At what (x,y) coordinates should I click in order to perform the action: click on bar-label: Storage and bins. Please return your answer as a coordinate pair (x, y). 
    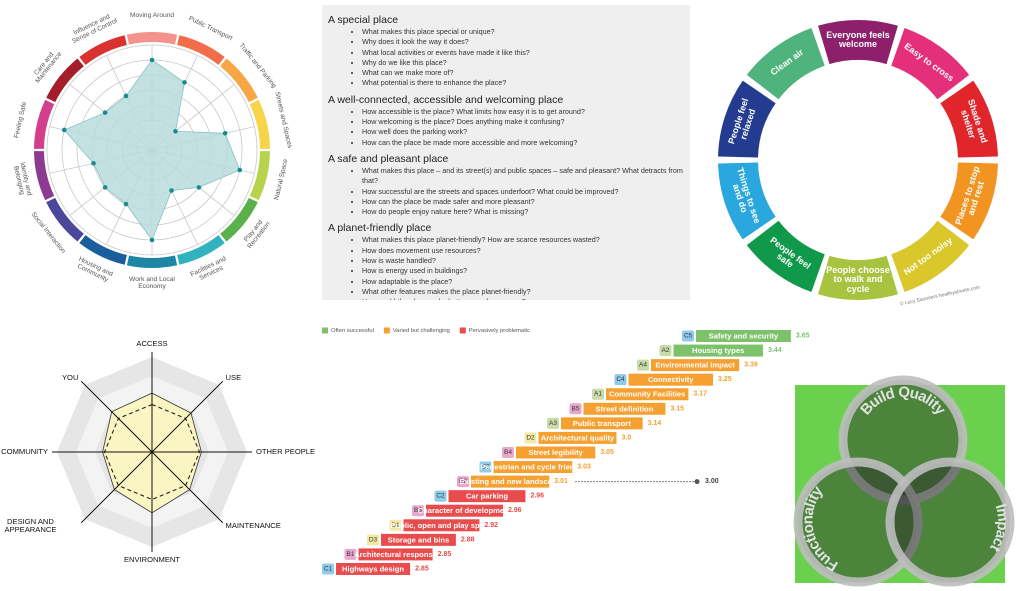
    Looking at the image, I should click on (419, 539).